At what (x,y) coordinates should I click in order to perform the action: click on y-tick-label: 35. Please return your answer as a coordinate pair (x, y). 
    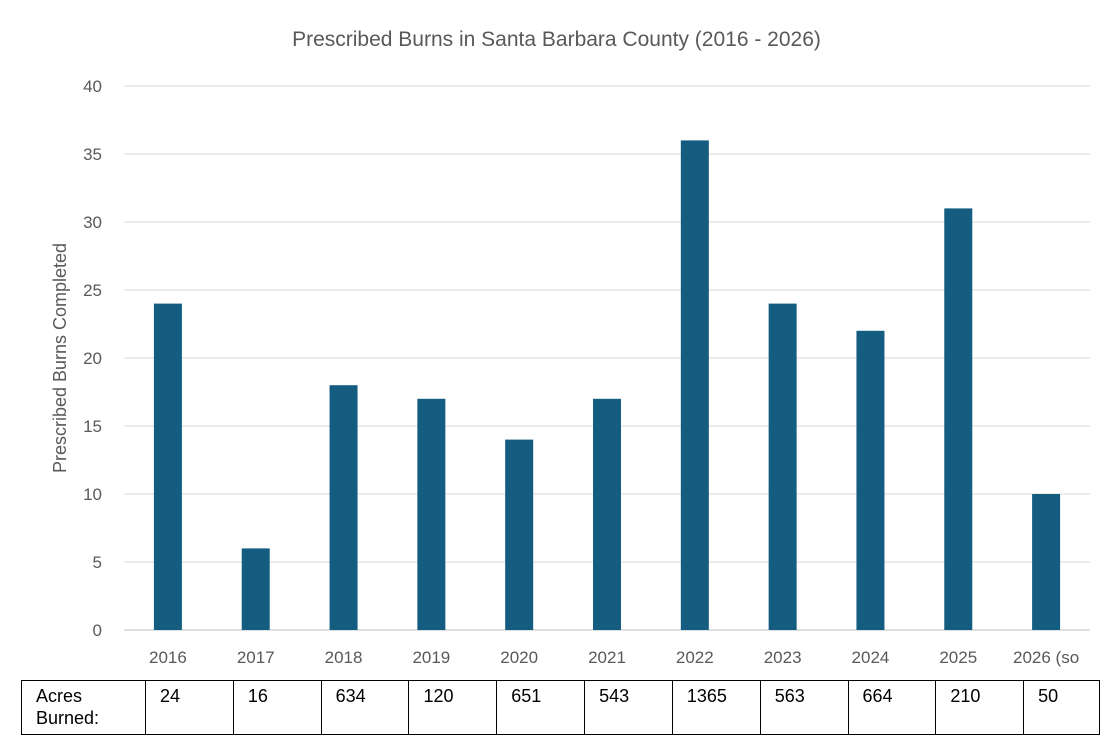
    Looking at the image, I should click on (92, 154).